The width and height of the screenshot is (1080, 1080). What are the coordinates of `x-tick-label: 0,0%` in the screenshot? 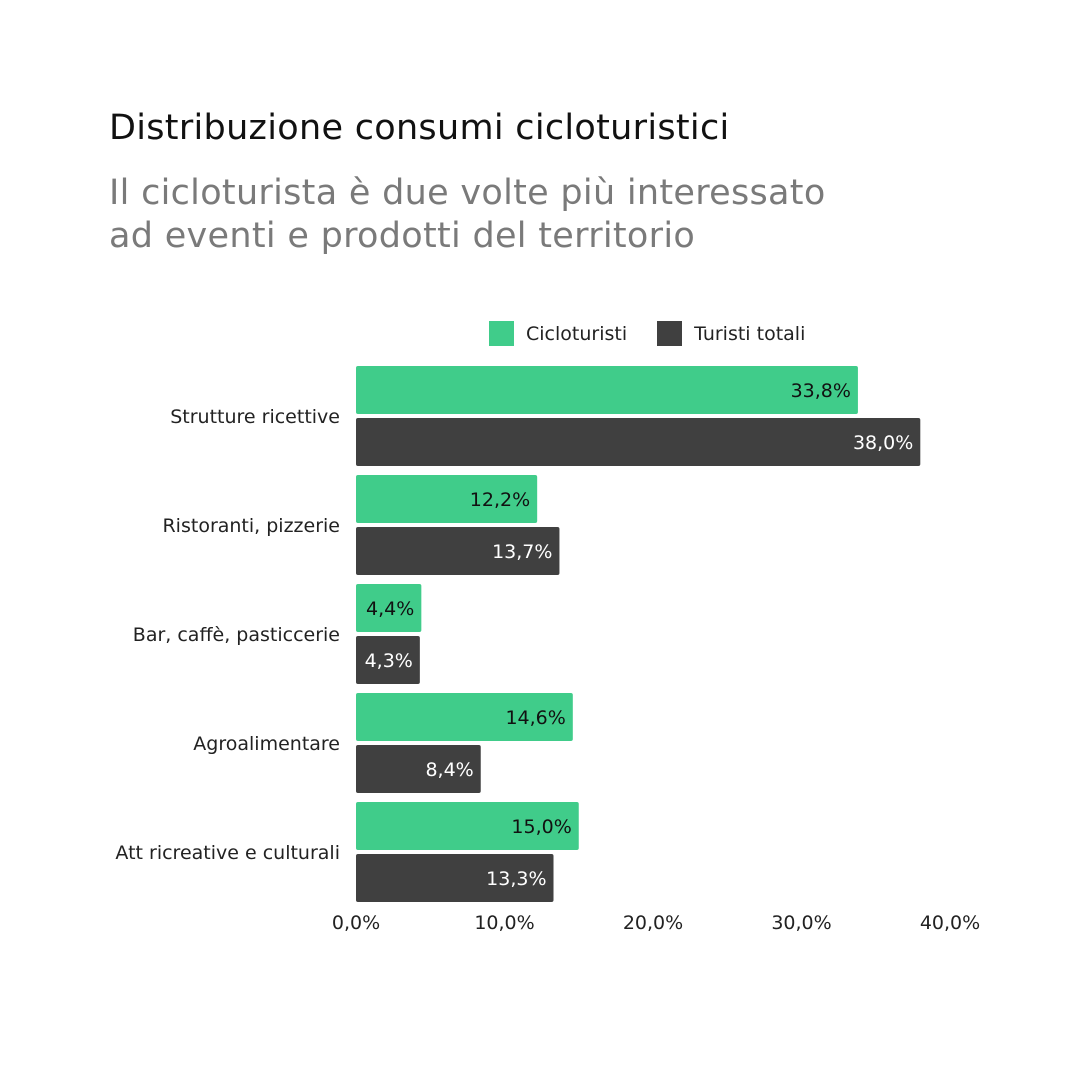 It's located at (356, 923).